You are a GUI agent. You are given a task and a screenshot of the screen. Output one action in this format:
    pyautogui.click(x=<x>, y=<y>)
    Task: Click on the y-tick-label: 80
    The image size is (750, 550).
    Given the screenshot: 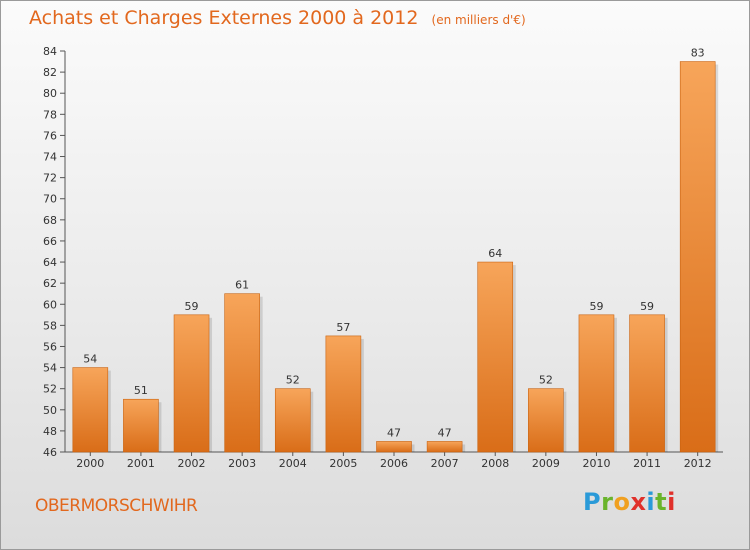 What is the action you would take?
    pyautogui.click(x=50, y=93)
    